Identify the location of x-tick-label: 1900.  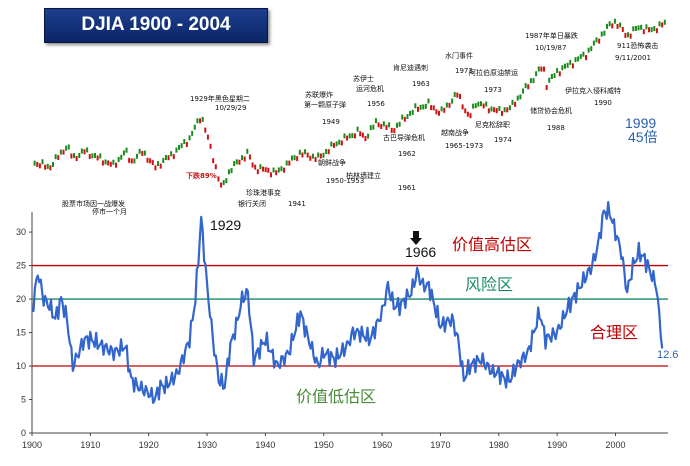
(32, 445).